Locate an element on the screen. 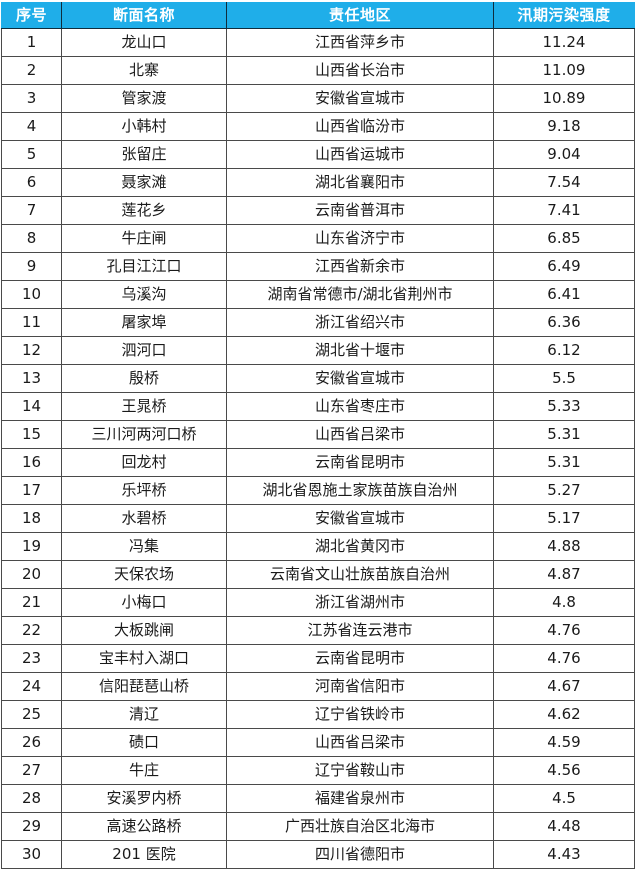 The width and height of the screenshot is (635, 869). cell-name: 王晁桥 is located at coordinates (144, 406).